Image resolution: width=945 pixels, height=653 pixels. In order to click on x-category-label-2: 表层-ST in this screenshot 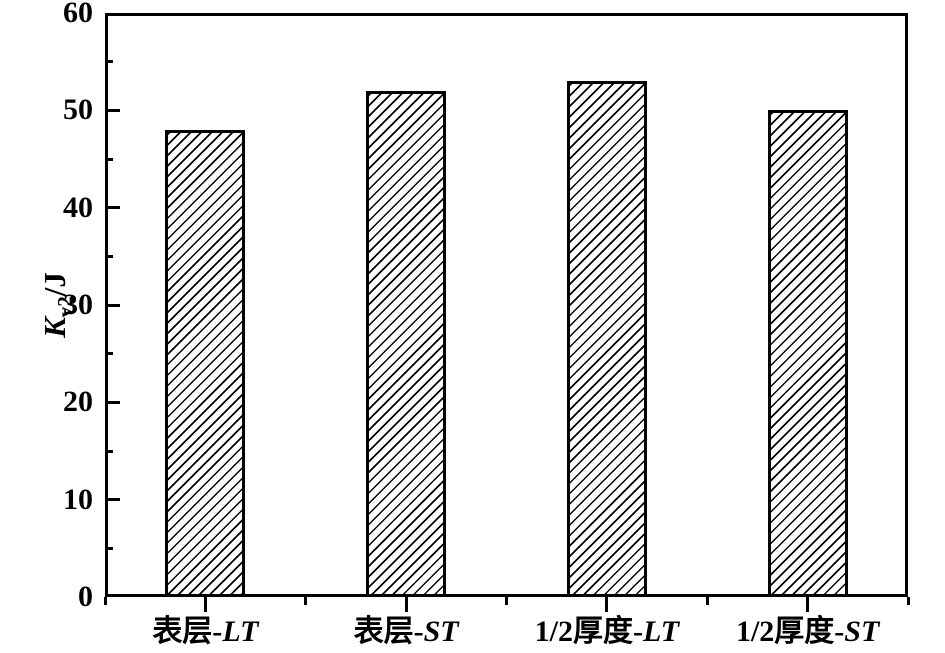, I will do `click(406, 632)`.